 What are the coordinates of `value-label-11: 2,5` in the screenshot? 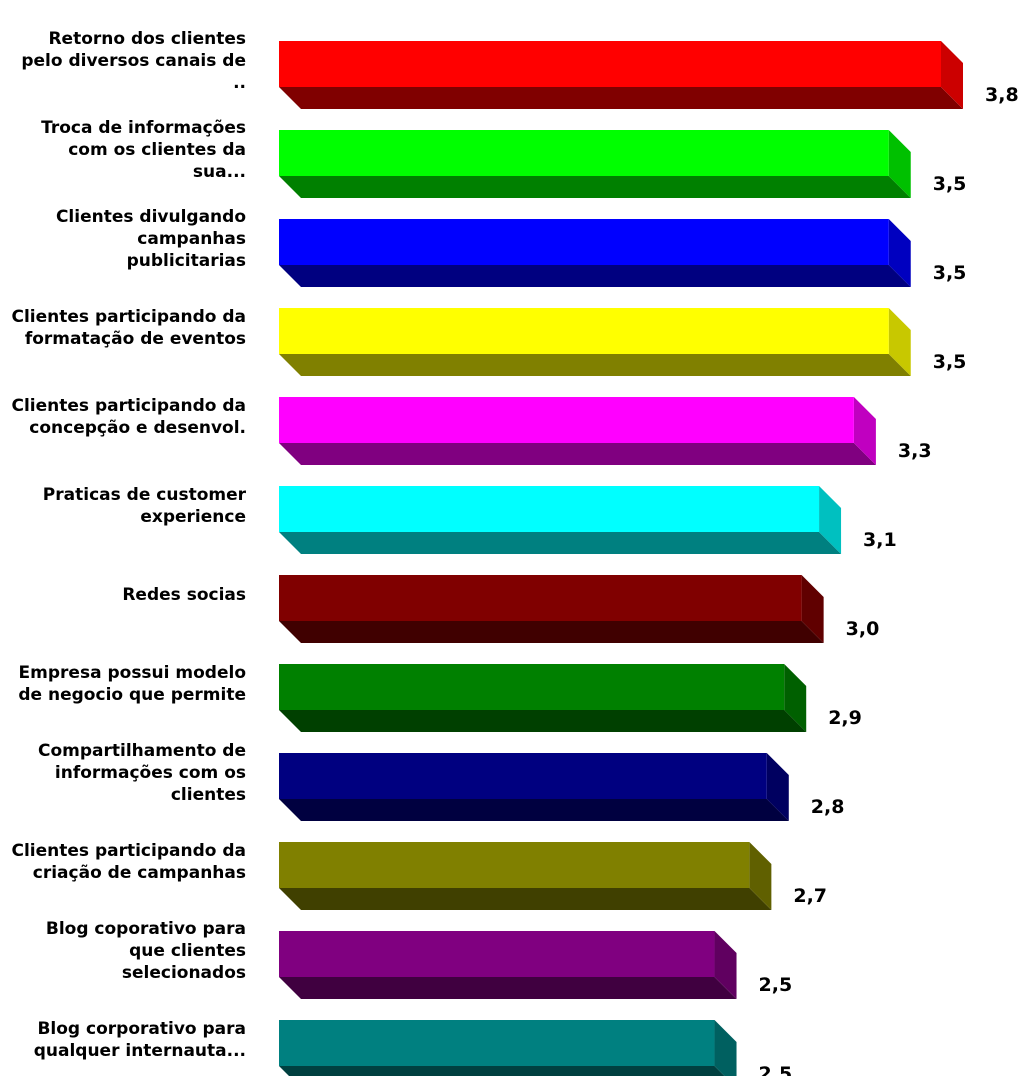 It's located at (776, 985).